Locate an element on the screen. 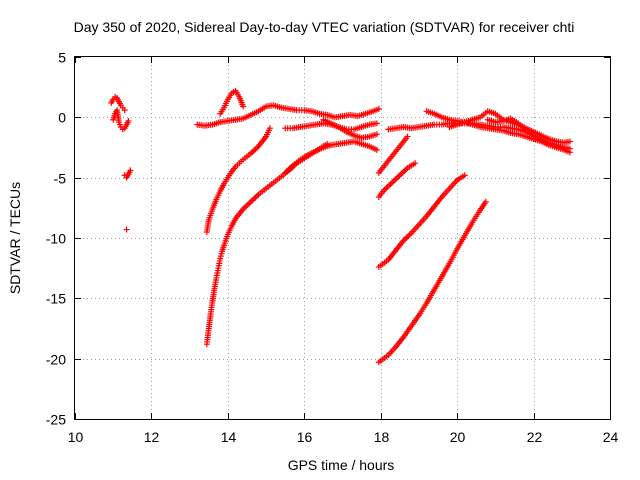  series-arc-1a is located at coordinates (118, 103).